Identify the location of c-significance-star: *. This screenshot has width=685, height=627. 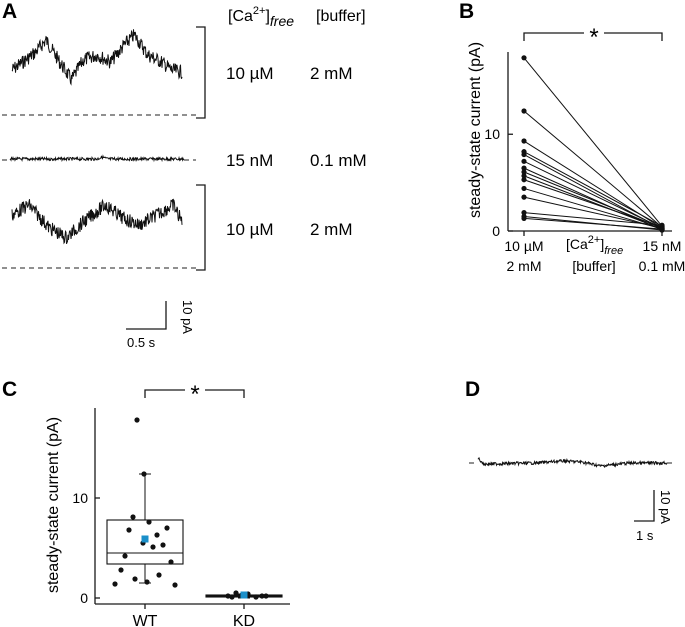
(194, 394).